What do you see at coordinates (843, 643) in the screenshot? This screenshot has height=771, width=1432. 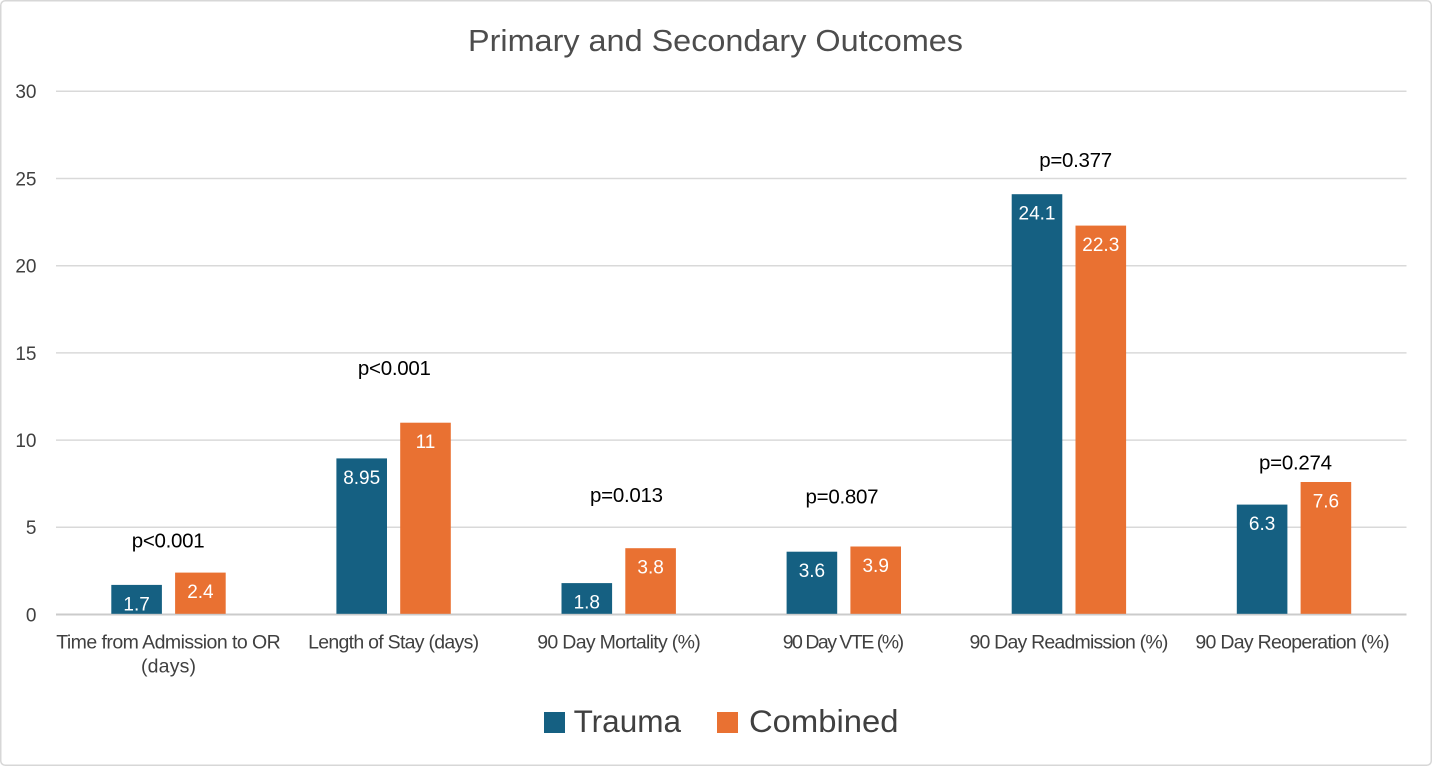 I see `svg-text: 90 Day VTE (%)` at bounding box center [843, 643].